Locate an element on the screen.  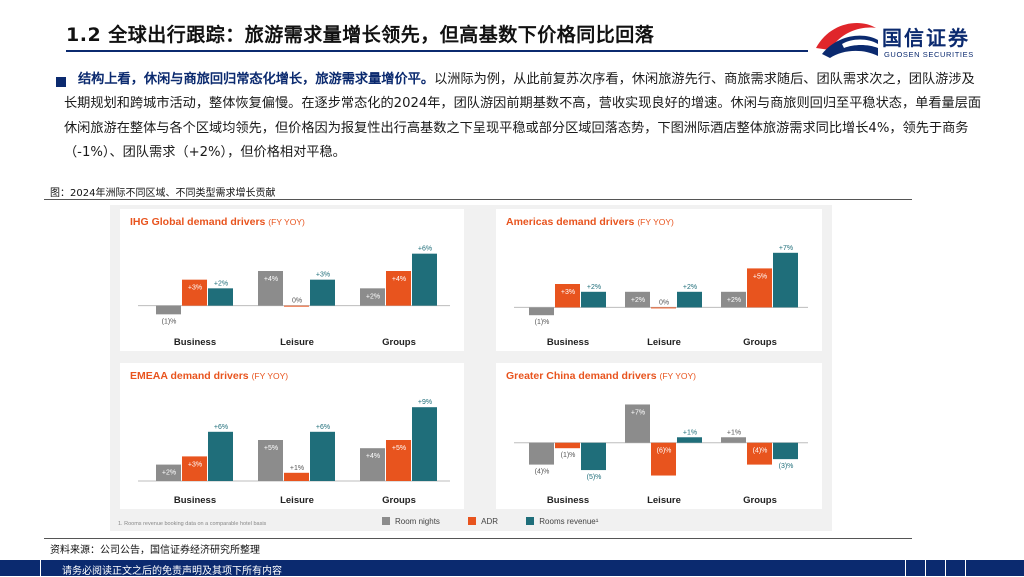
legend-item-rooms-revenue: Rooms revenue¹ is located at coordinates (562, 521).